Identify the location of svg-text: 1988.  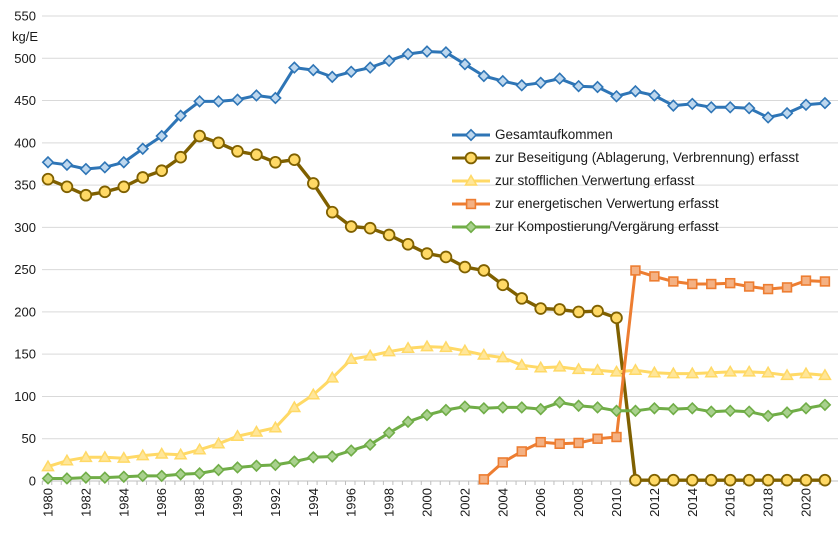
(199, 502).